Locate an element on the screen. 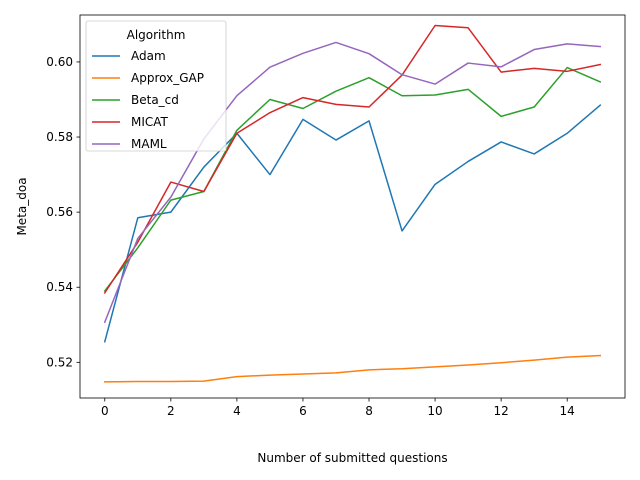 This screenshot has height=480, width=640. x-tick-label: 2 is located at coordinates (171, 411).